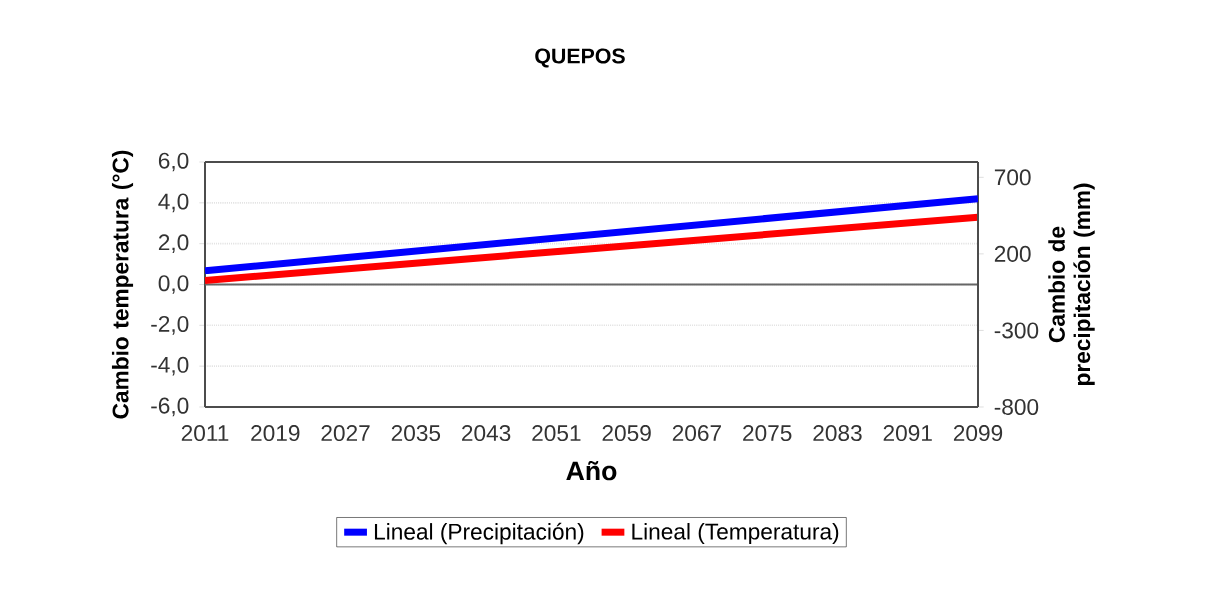 This screenshot has width=1214, height=614. I want to click on y2-axis-title: Cambio de precipitación (mm), so click(1071, 284).